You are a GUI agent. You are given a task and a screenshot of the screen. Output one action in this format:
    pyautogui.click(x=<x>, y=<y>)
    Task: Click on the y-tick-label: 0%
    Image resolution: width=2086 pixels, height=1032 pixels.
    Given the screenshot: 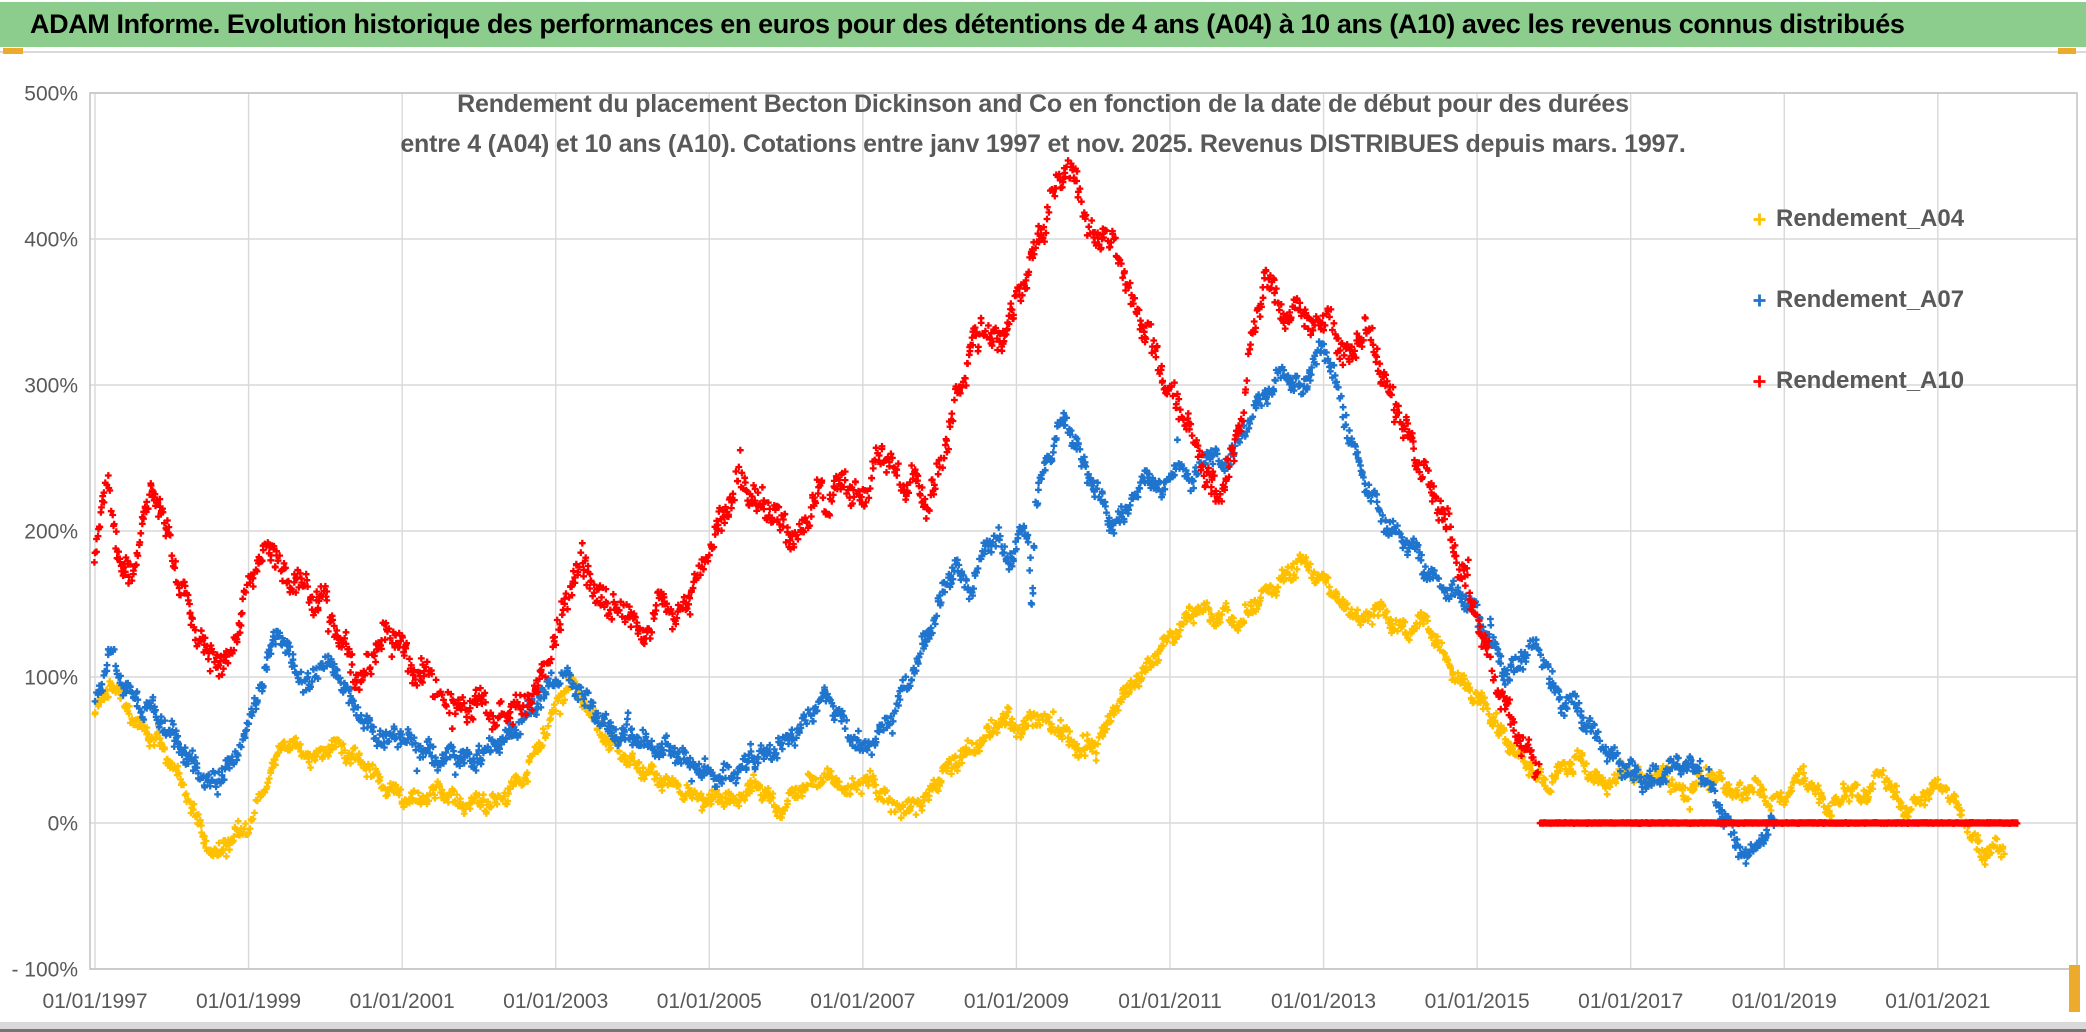 What is the action you would take?
    pyautogui.click(x=63, y=824)
    